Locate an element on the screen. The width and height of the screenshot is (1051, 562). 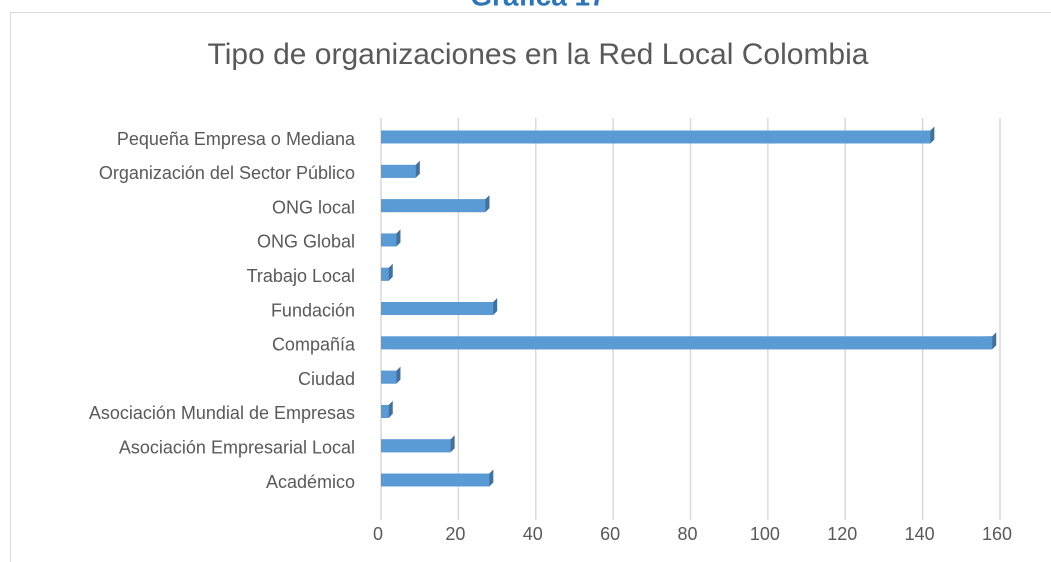
y-tick-label: Compañía is located at coordinates (314, 345).